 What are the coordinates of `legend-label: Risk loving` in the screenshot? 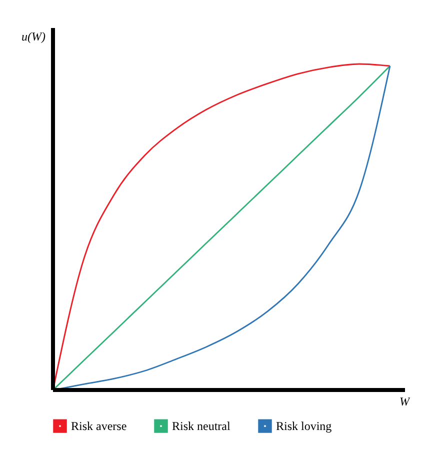 It's located at (304, 426).